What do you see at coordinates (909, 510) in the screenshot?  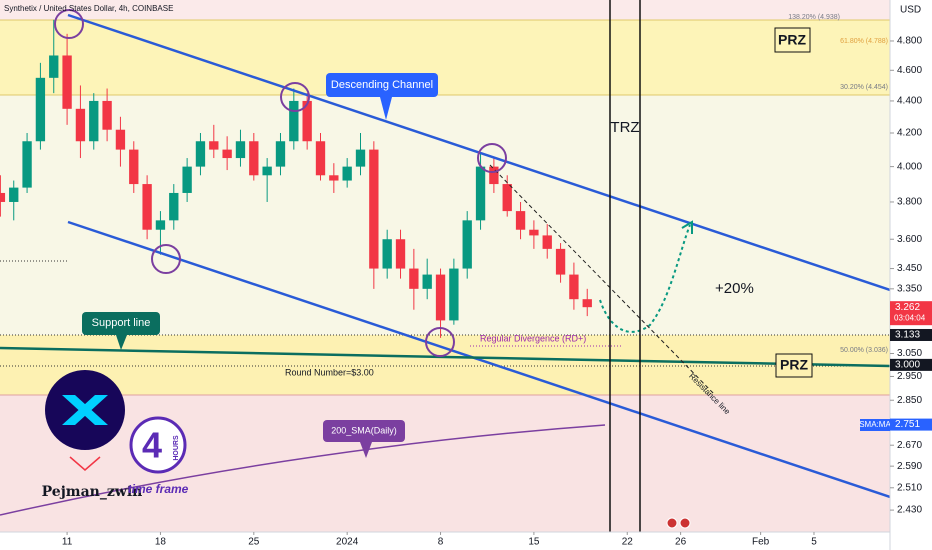 I see `y-tick-label: 2.430` at bounding box center [909, 510].